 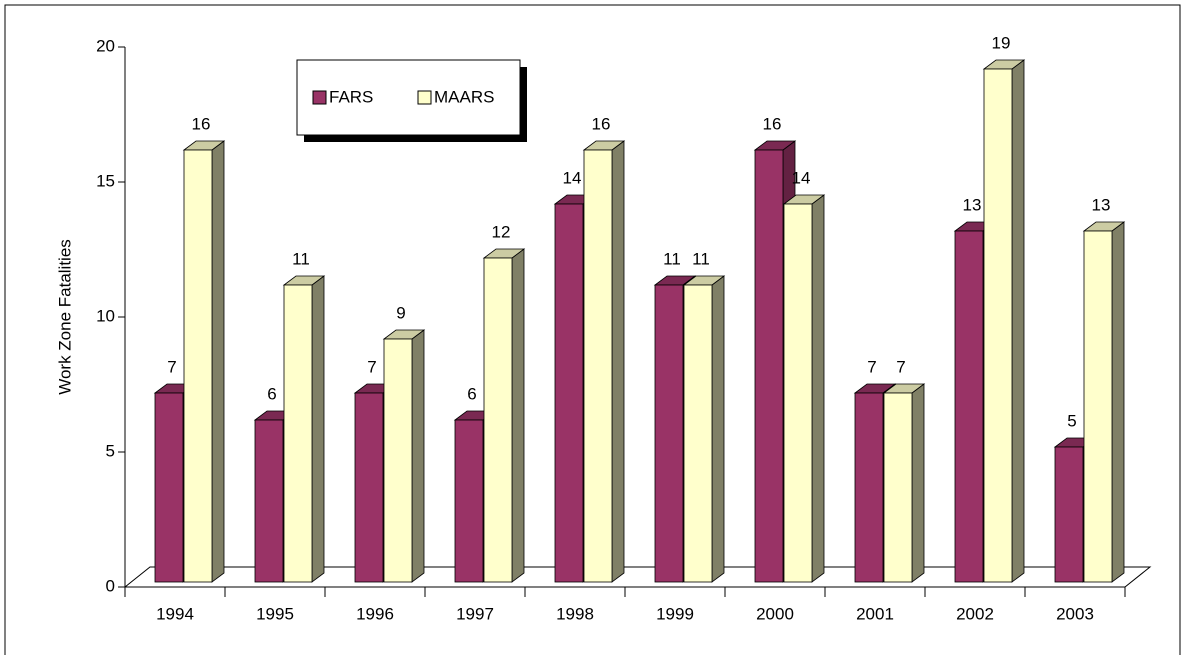 I want to click on legend-box, so click(x=408, y=97).